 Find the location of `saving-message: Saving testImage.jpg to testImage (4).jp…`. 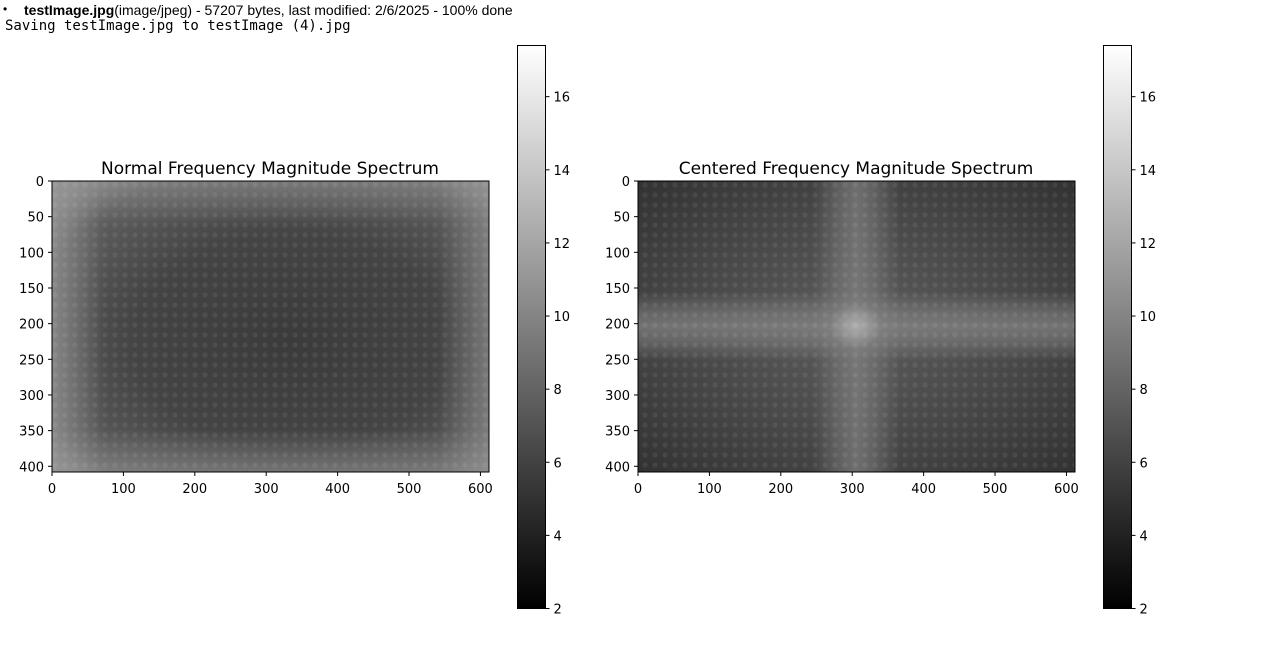

saving-message: Saving testImage.jpg to testImage (4).jp… is located at coordinates (178, 26).